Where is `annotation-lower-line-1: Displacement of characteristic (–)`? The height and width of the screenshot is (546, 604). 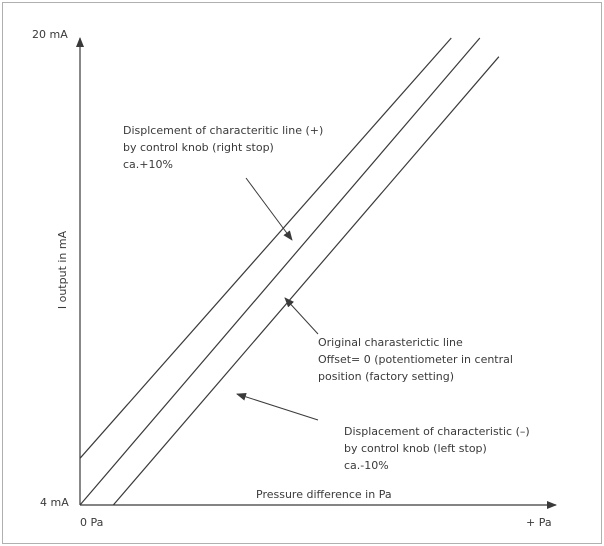
annotation-lower-line-1: Displacement of characteristic (–) is located at coordinates (437, 431).